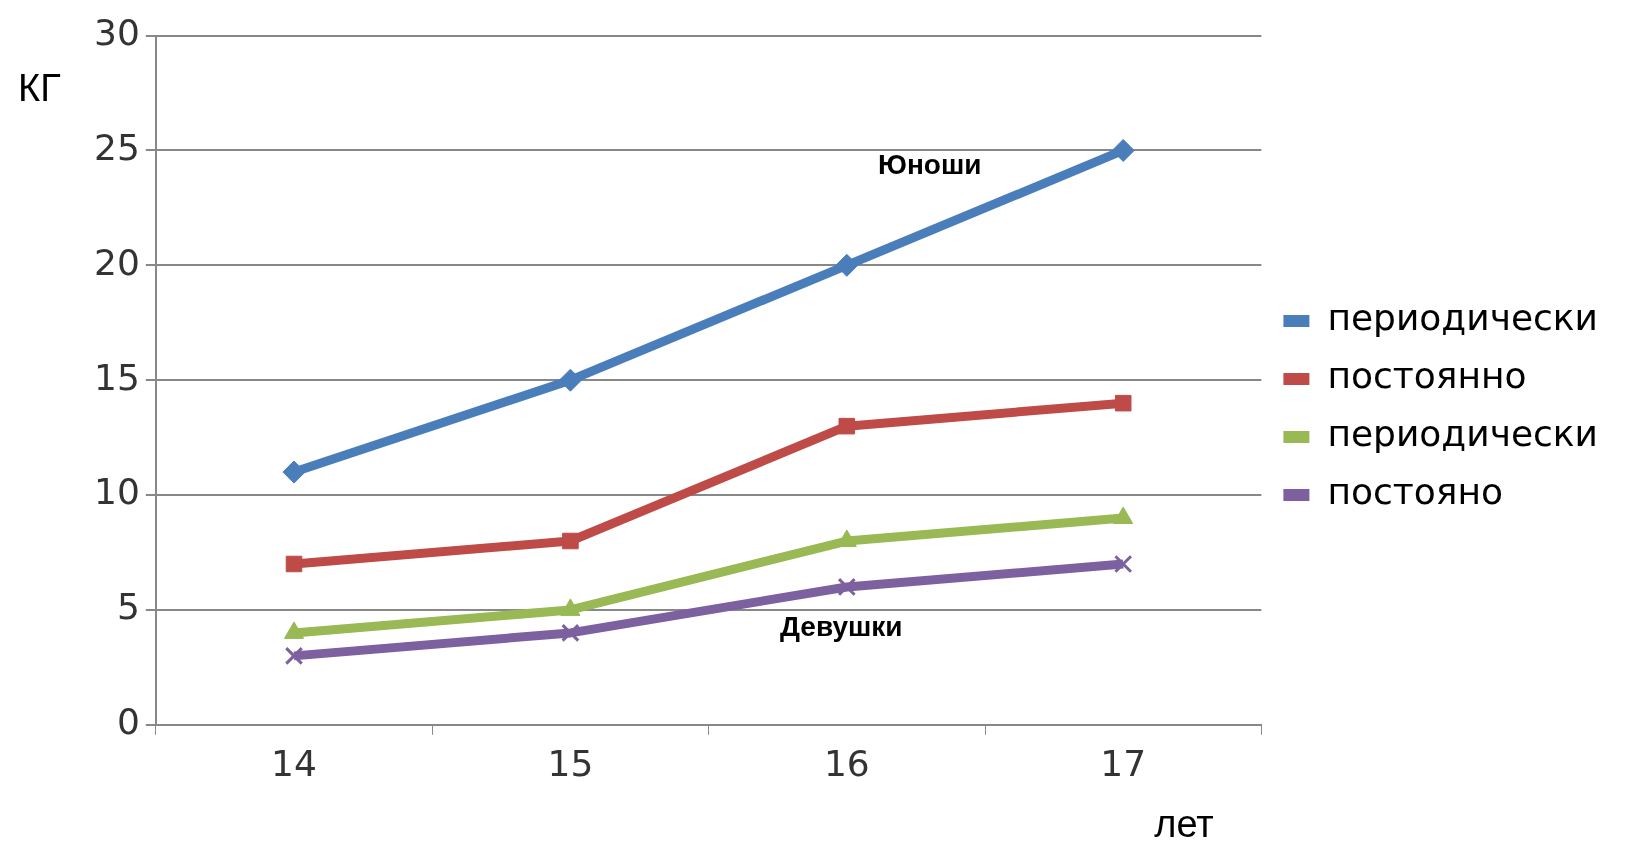 The height and width of the screenshot is (861, 1632). I want to click on x-tick-label: 14, so click(294, 763).